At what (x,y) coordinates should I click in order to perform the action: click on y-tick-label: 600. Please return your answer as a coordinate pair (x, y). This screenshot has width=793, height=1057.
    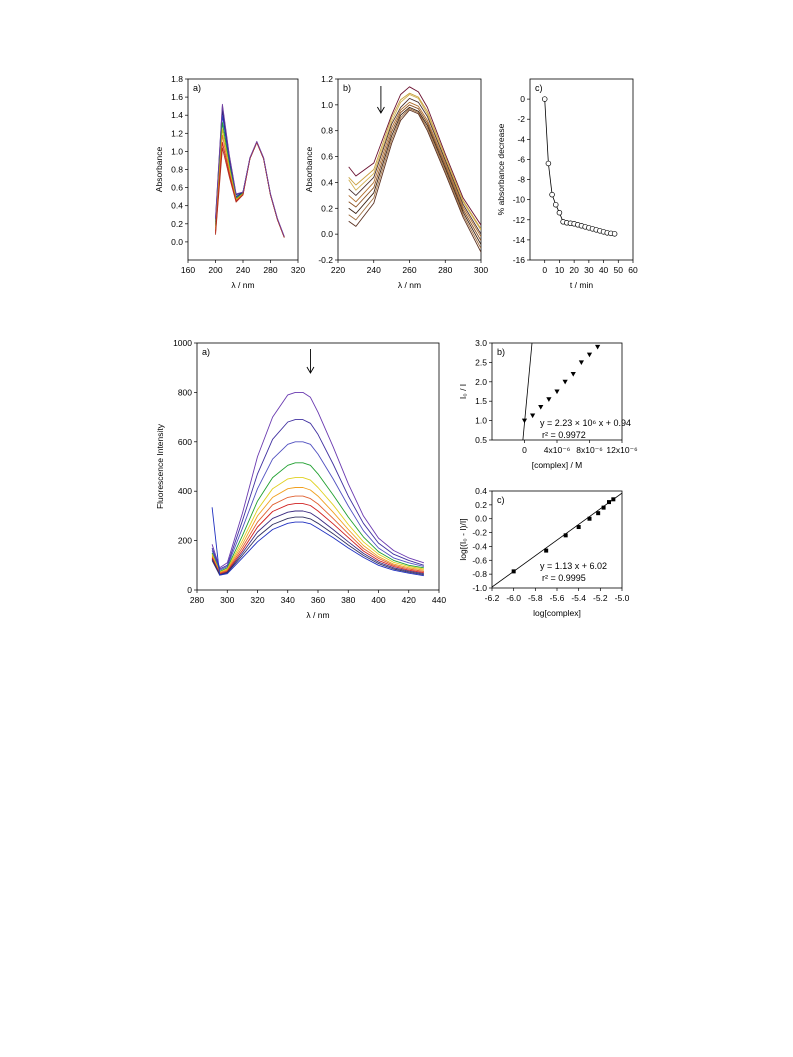
    Looking at the image, I should click on (185, 442).